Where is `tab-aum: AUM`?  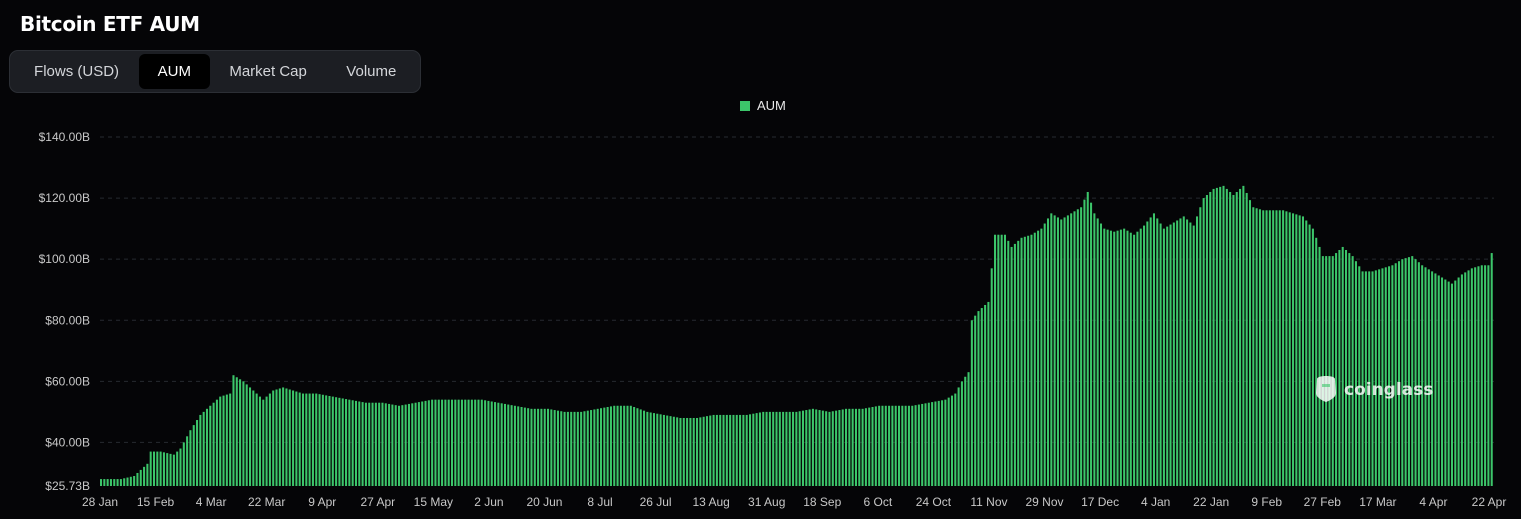
tab-aum: AUM is located at coordinates (174, 71).